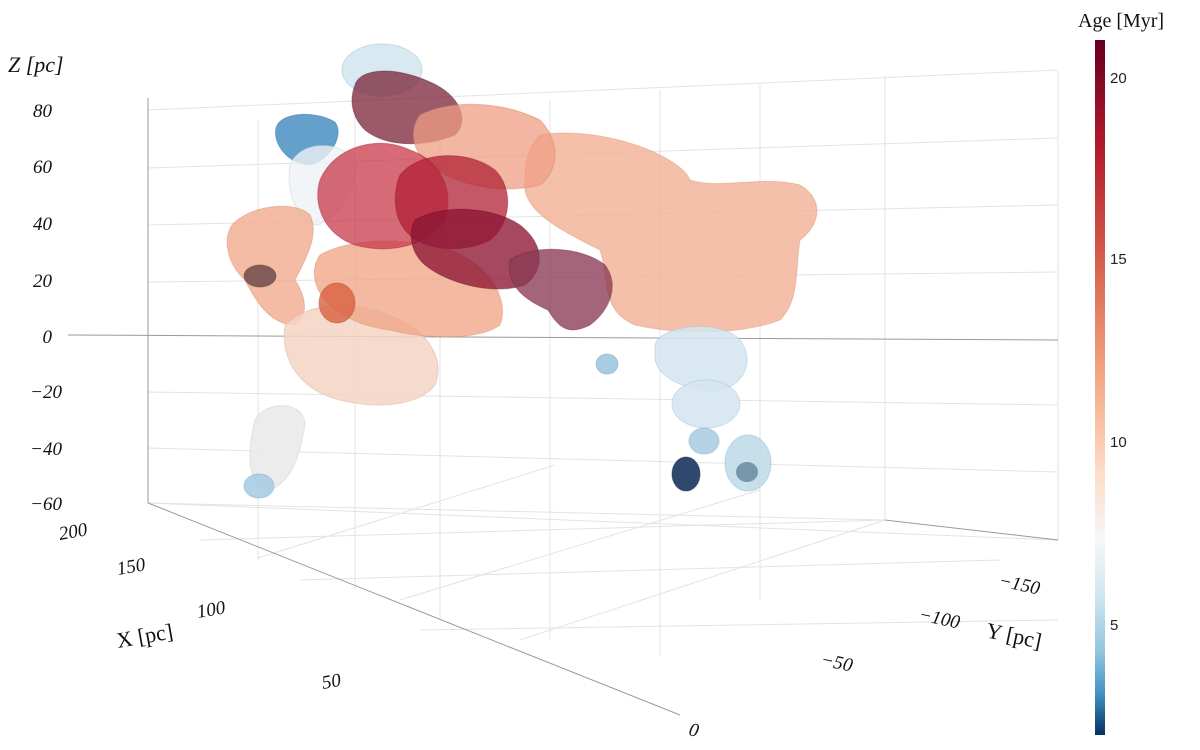 The height and width of the screenshot is (750, 1200). I want to click on z-tick-labels: 80 60 40 20 0 −20 −40 −60, so click(46, 308).